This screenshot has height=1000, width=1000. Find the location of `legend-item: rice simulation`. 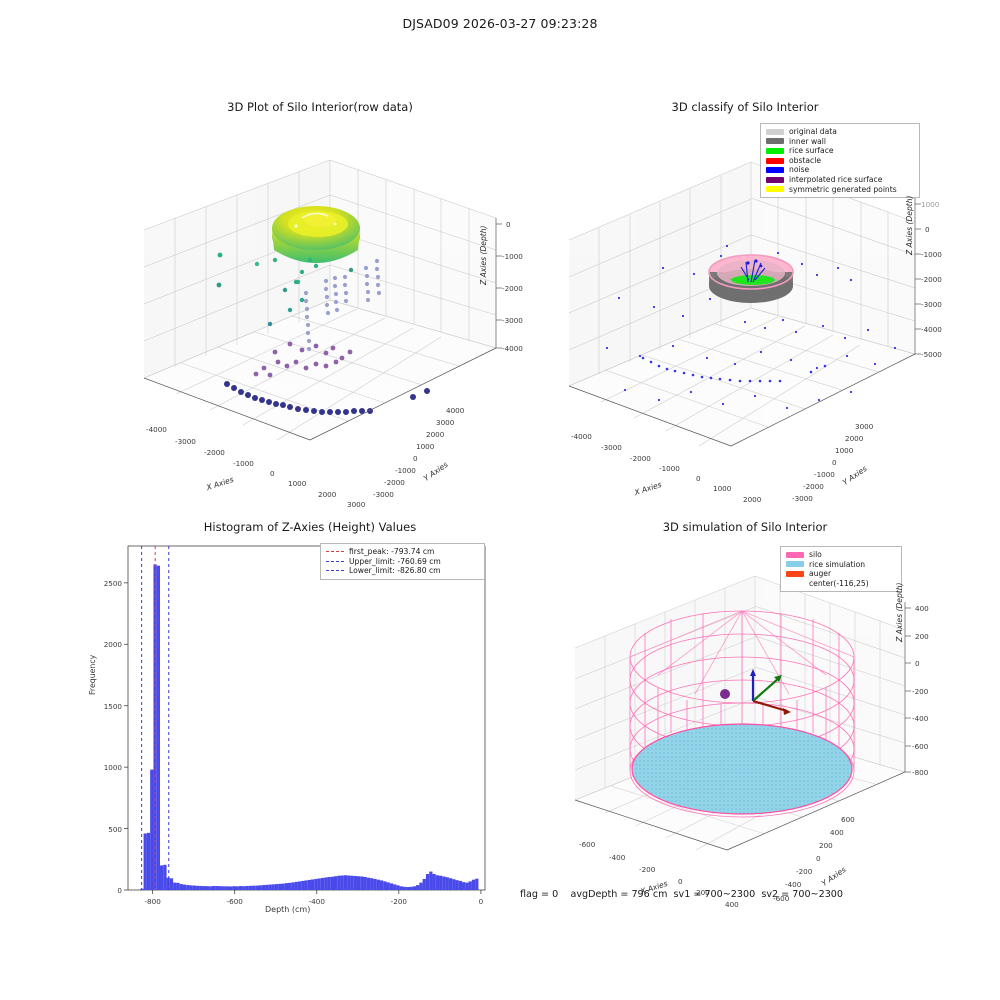

legend-item: rice simulation is located at coordinates (841, 565).